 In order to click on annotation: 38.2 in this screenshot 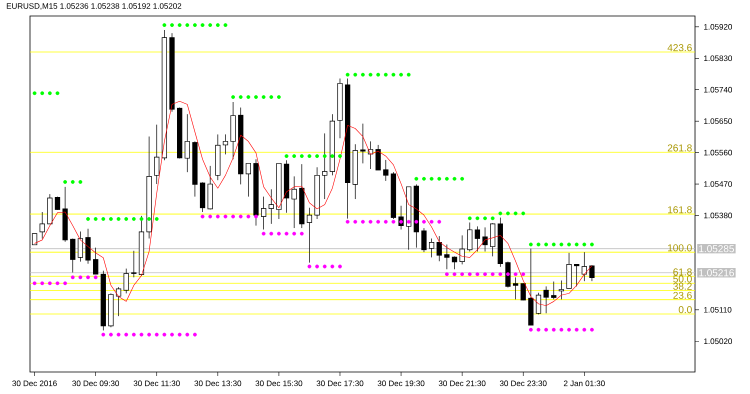, I will do `click(682, 286)`.